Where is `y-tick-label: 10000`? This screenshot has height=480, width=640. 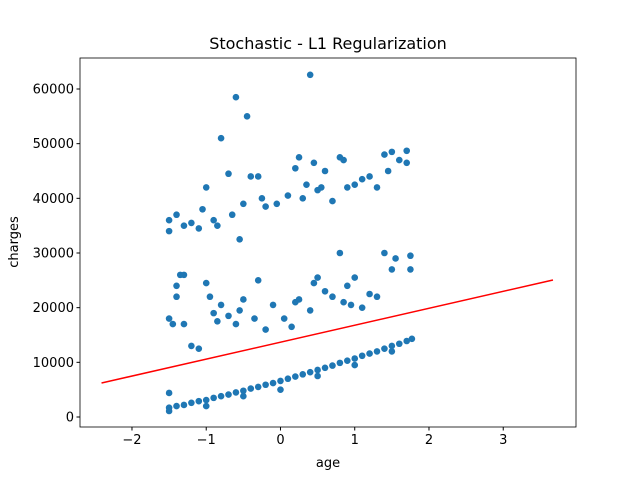 y-tick-label: 10000 is located at coordinates (53, 363).